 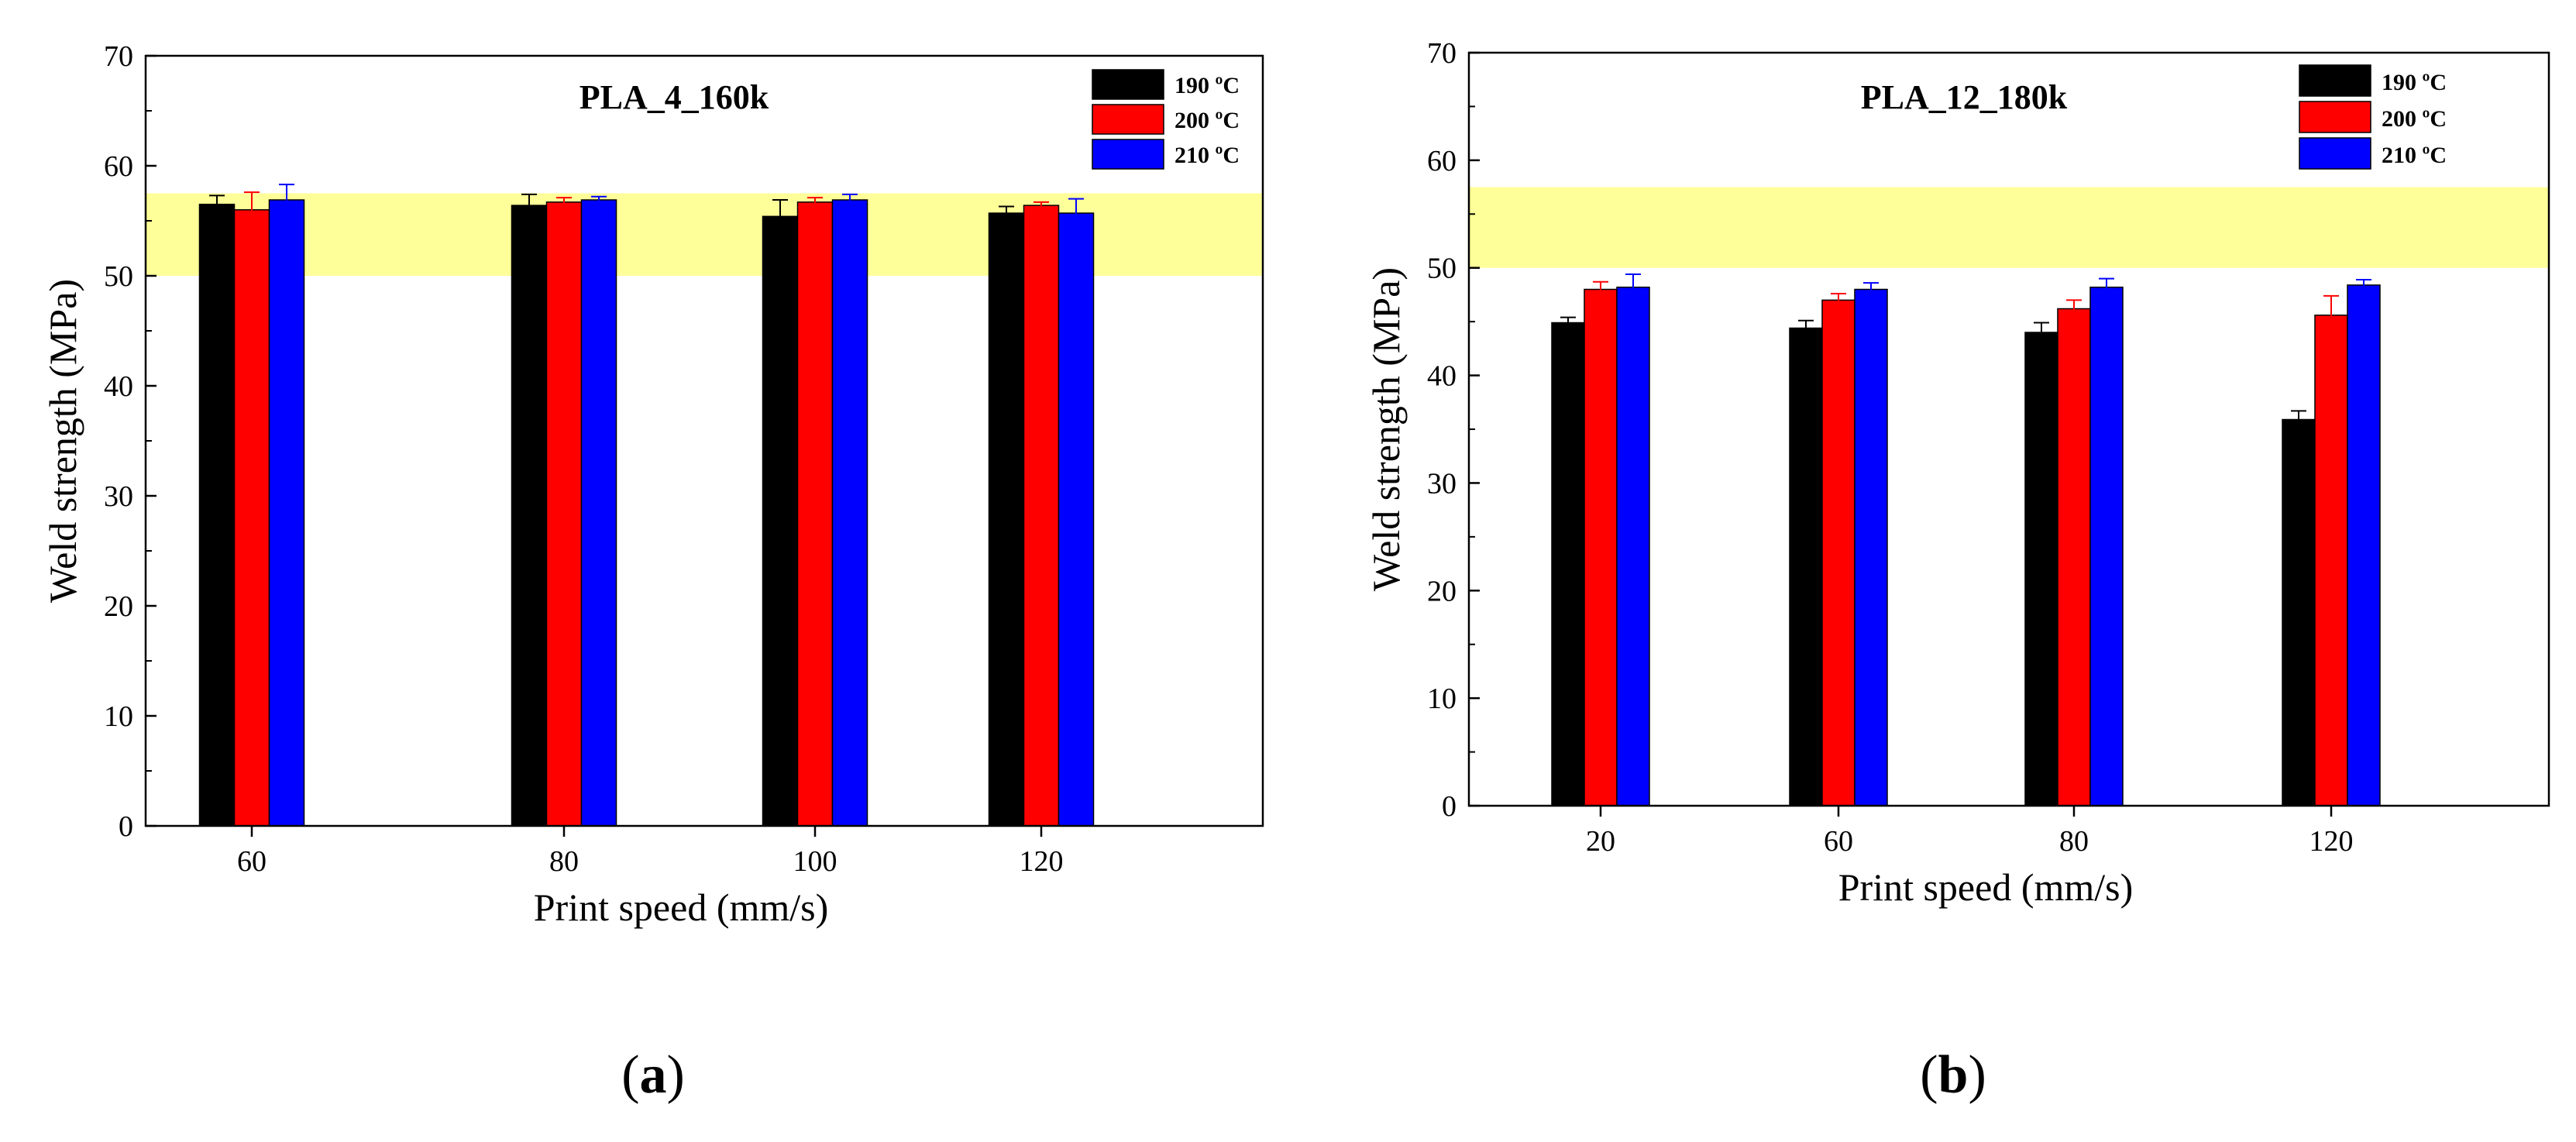 I want to click on x-tick-label: 20, so click(x=1600, y=842).